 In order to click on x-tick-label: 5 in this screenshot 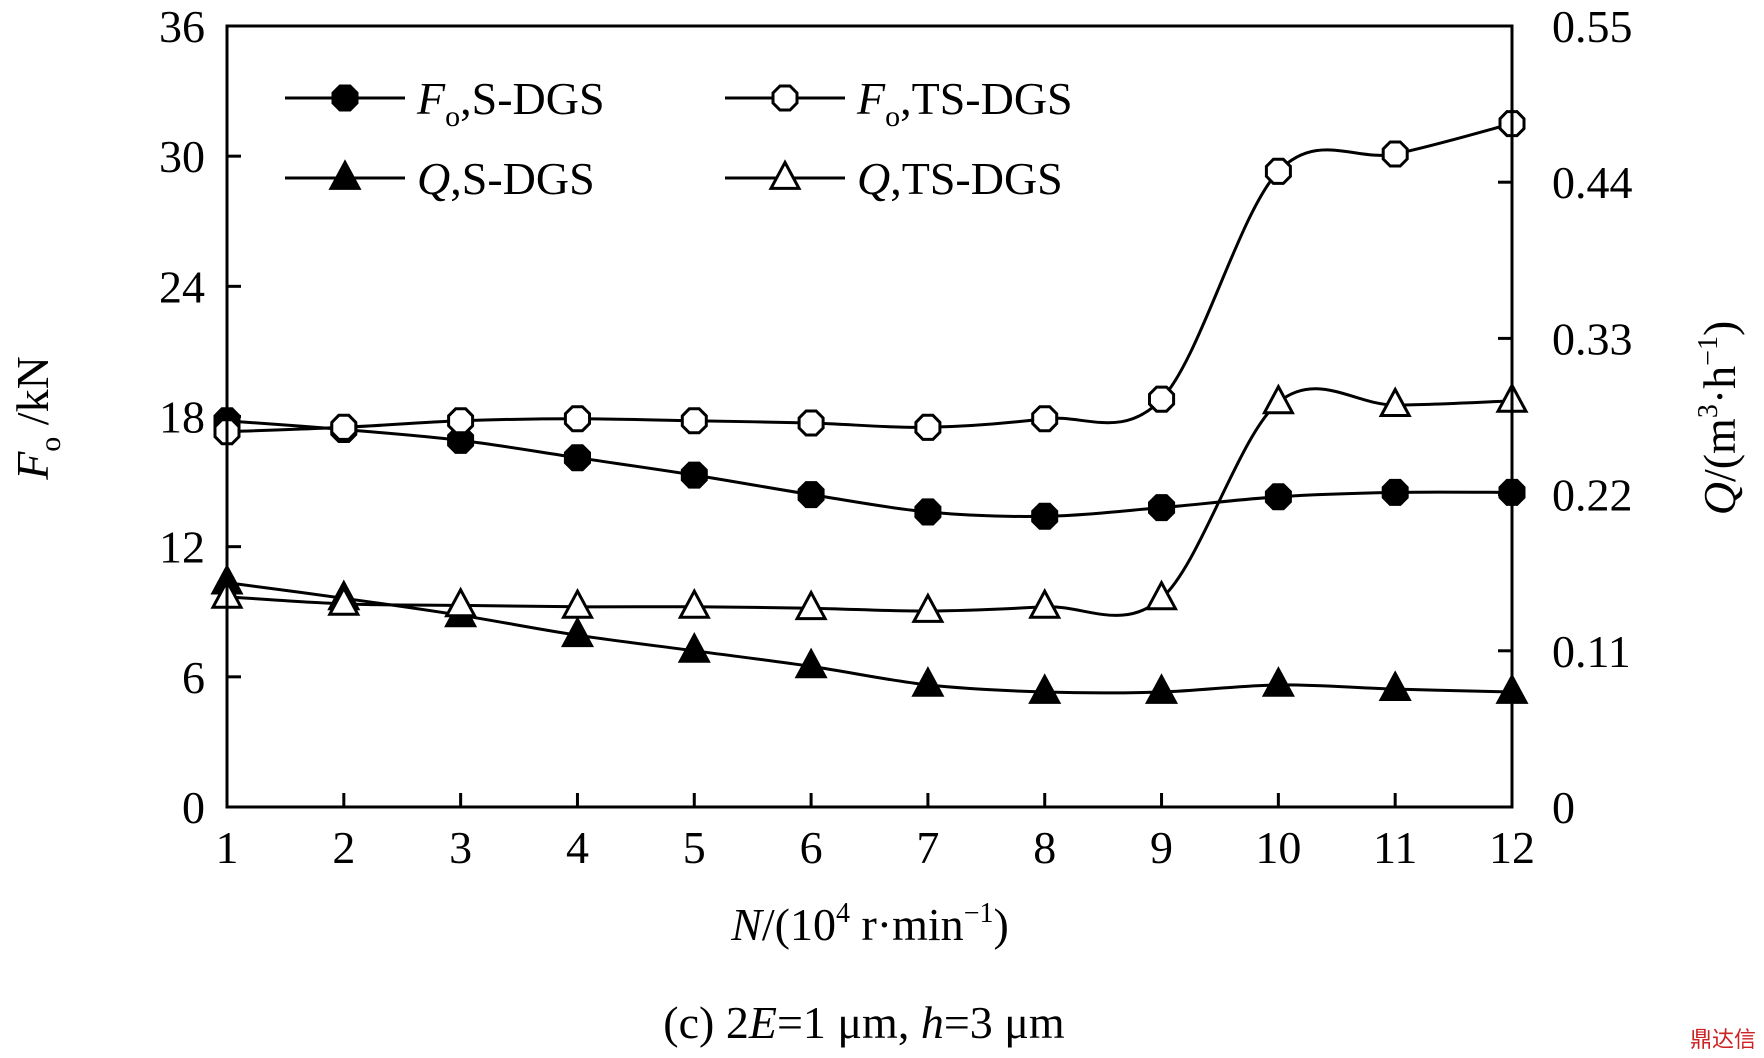, I will do `click(694, 847)`.